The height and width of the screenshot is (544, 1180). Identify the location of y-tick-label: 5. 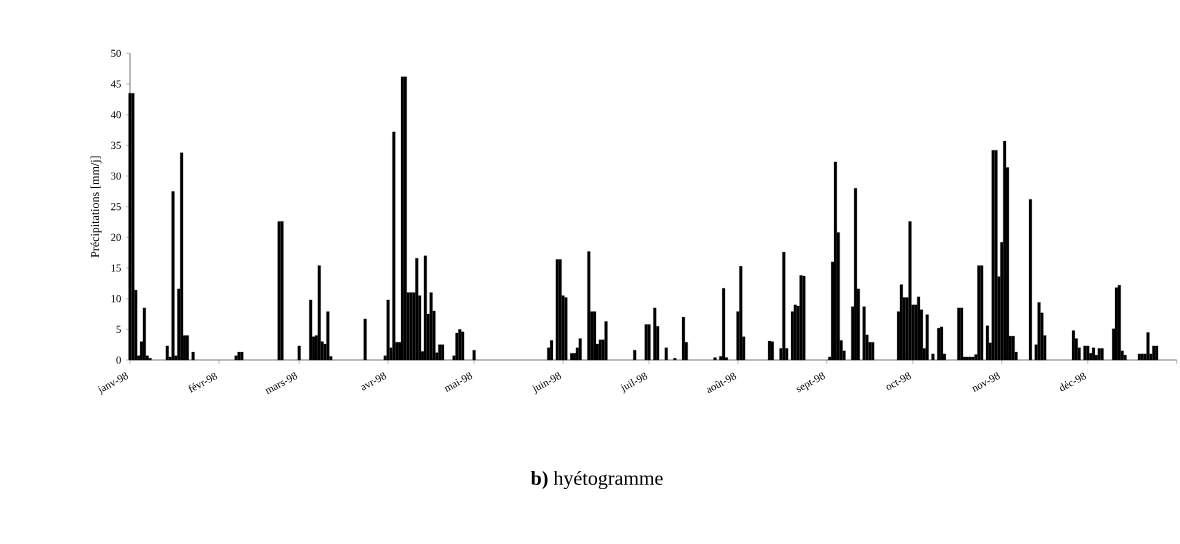
(118, 329).